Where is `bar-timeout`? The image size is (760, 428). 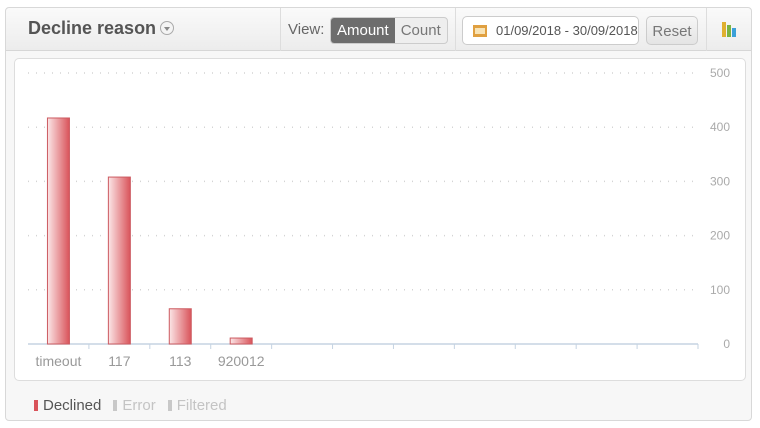
bar-timeout is located at coordinates (58, 231).